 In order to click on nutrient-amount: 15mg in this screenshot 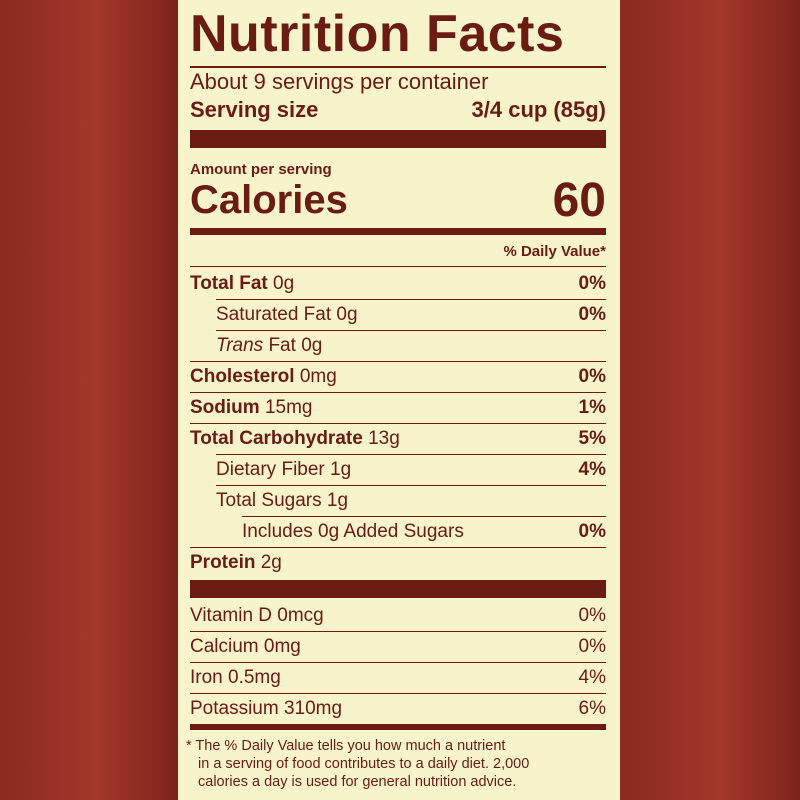, I will do `click(288, 407)`.